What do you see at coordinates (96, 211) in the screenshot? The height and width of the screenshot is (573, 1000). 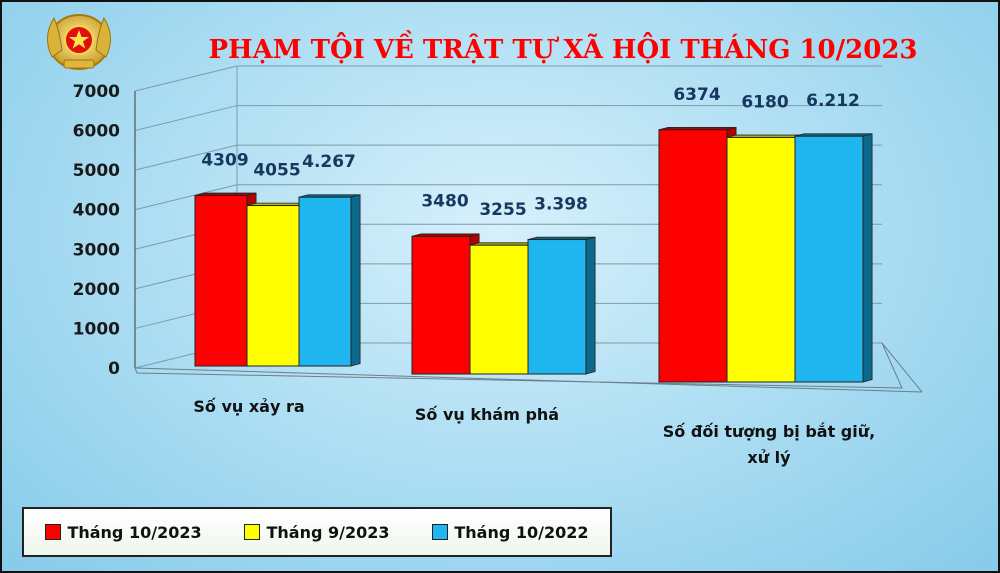 I see `y-tick-label: 4000` at bounding box center [96, 211].